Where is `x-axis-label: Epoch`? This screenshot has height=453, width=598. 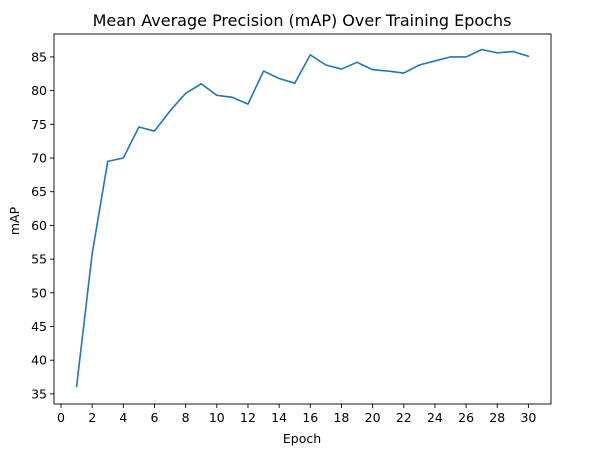
x-axis-label: Epoch is located at coordinates (302, 438).